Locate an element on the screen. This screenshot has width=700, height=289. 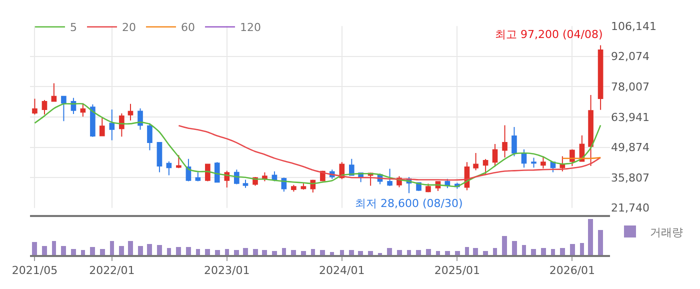
y-tick-label: 49,874 is located at coordinates (630, 147).